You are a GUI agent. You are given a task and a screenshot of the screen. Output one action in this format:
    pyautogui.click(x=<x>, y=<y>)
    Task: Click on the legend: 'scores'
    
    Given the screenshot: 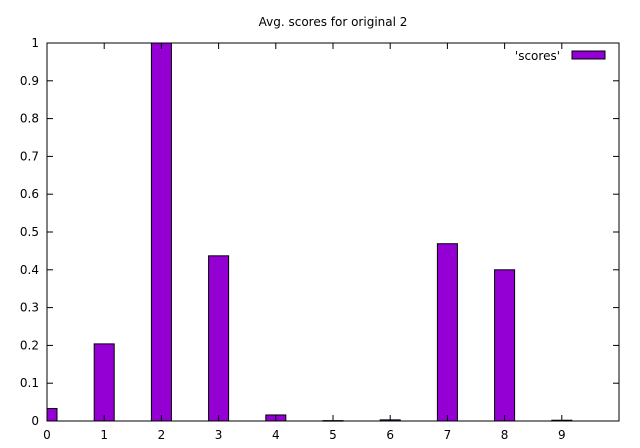 What is the action you would take?
    pyautogui.click(x=560, y=56)
    